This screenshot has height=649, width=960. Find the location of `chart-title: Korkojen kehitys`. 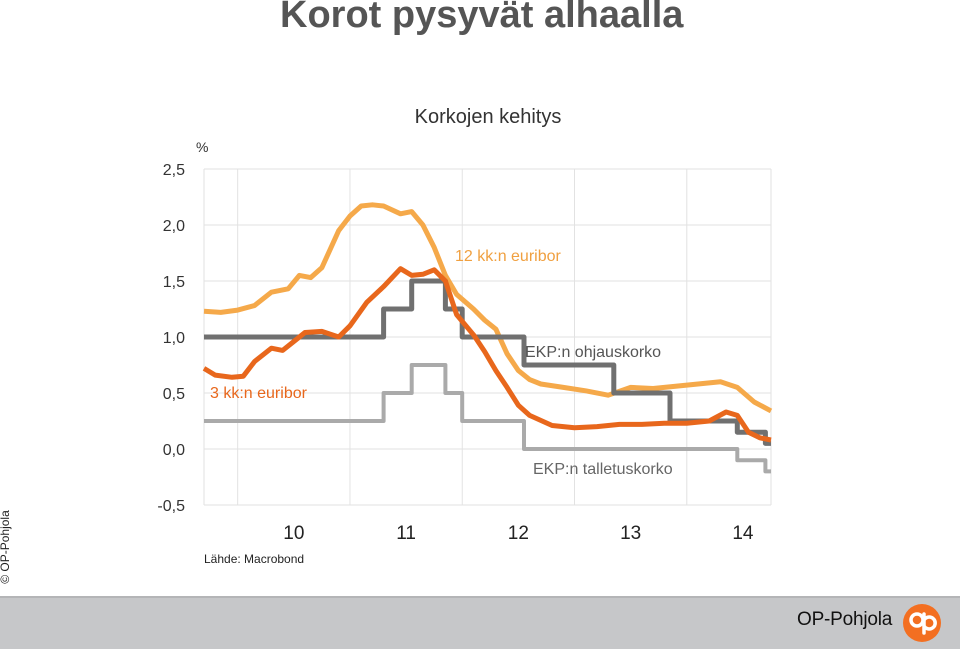

chart-title: Korkojen kehitys is located at coordinates (488, 117).